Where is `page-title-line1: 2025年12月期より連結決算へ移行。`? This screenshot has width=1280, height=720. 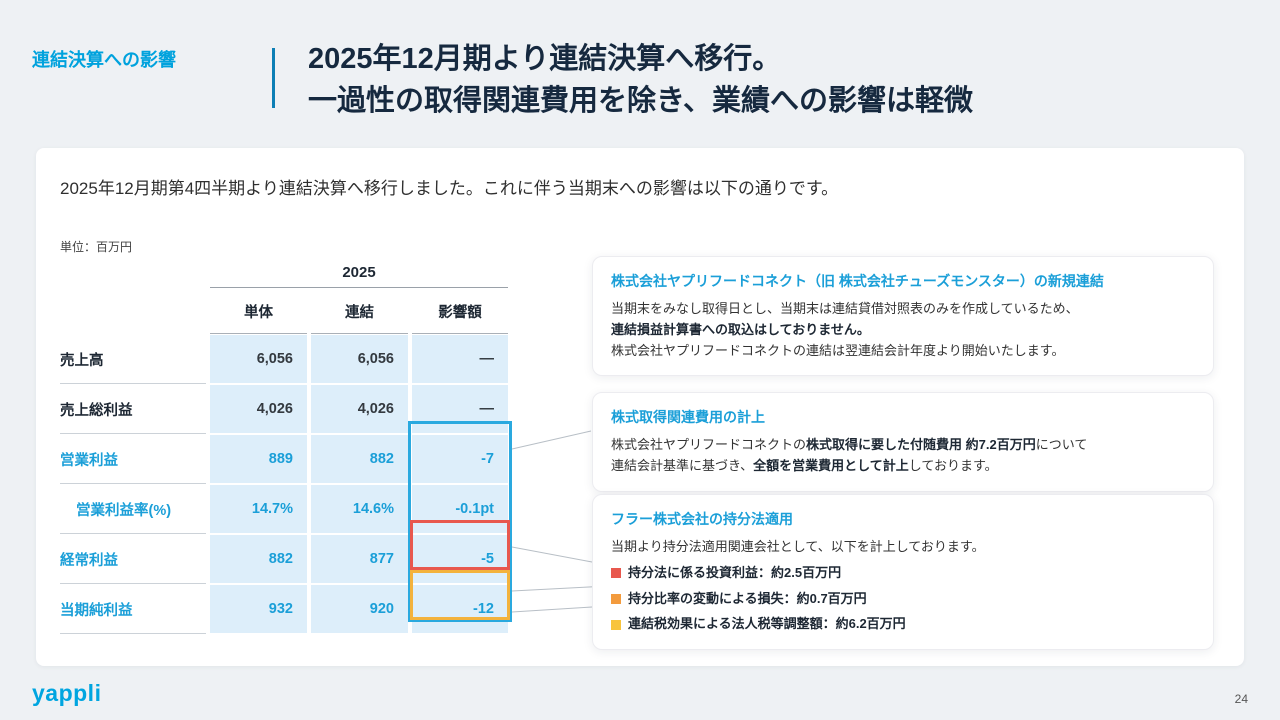
page-title-line1: 2025年12月期より連結決算へ移行。 is located at coordinates (545, 59).